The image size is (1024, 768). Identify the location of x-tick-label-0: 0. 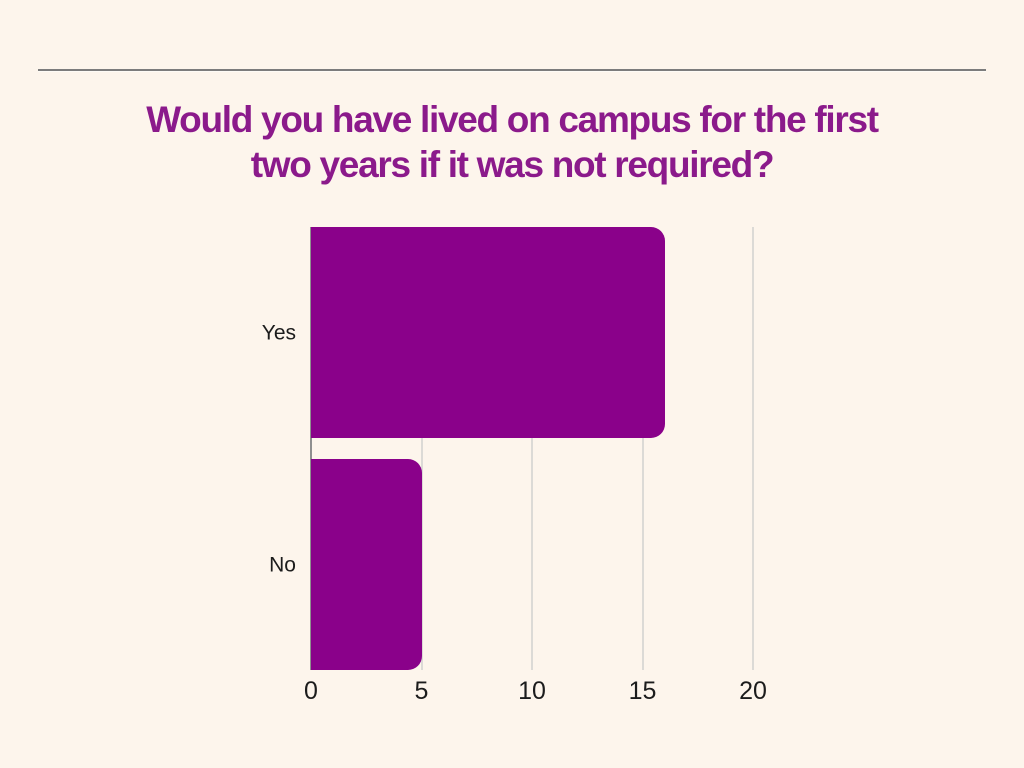
(311, 691).